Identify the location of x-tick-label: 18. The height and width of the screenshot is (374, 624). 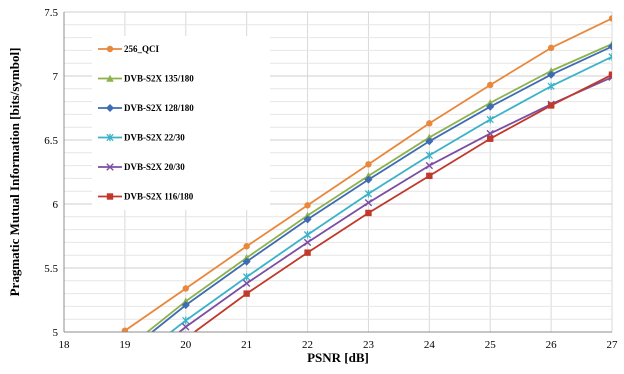
(65, 345).